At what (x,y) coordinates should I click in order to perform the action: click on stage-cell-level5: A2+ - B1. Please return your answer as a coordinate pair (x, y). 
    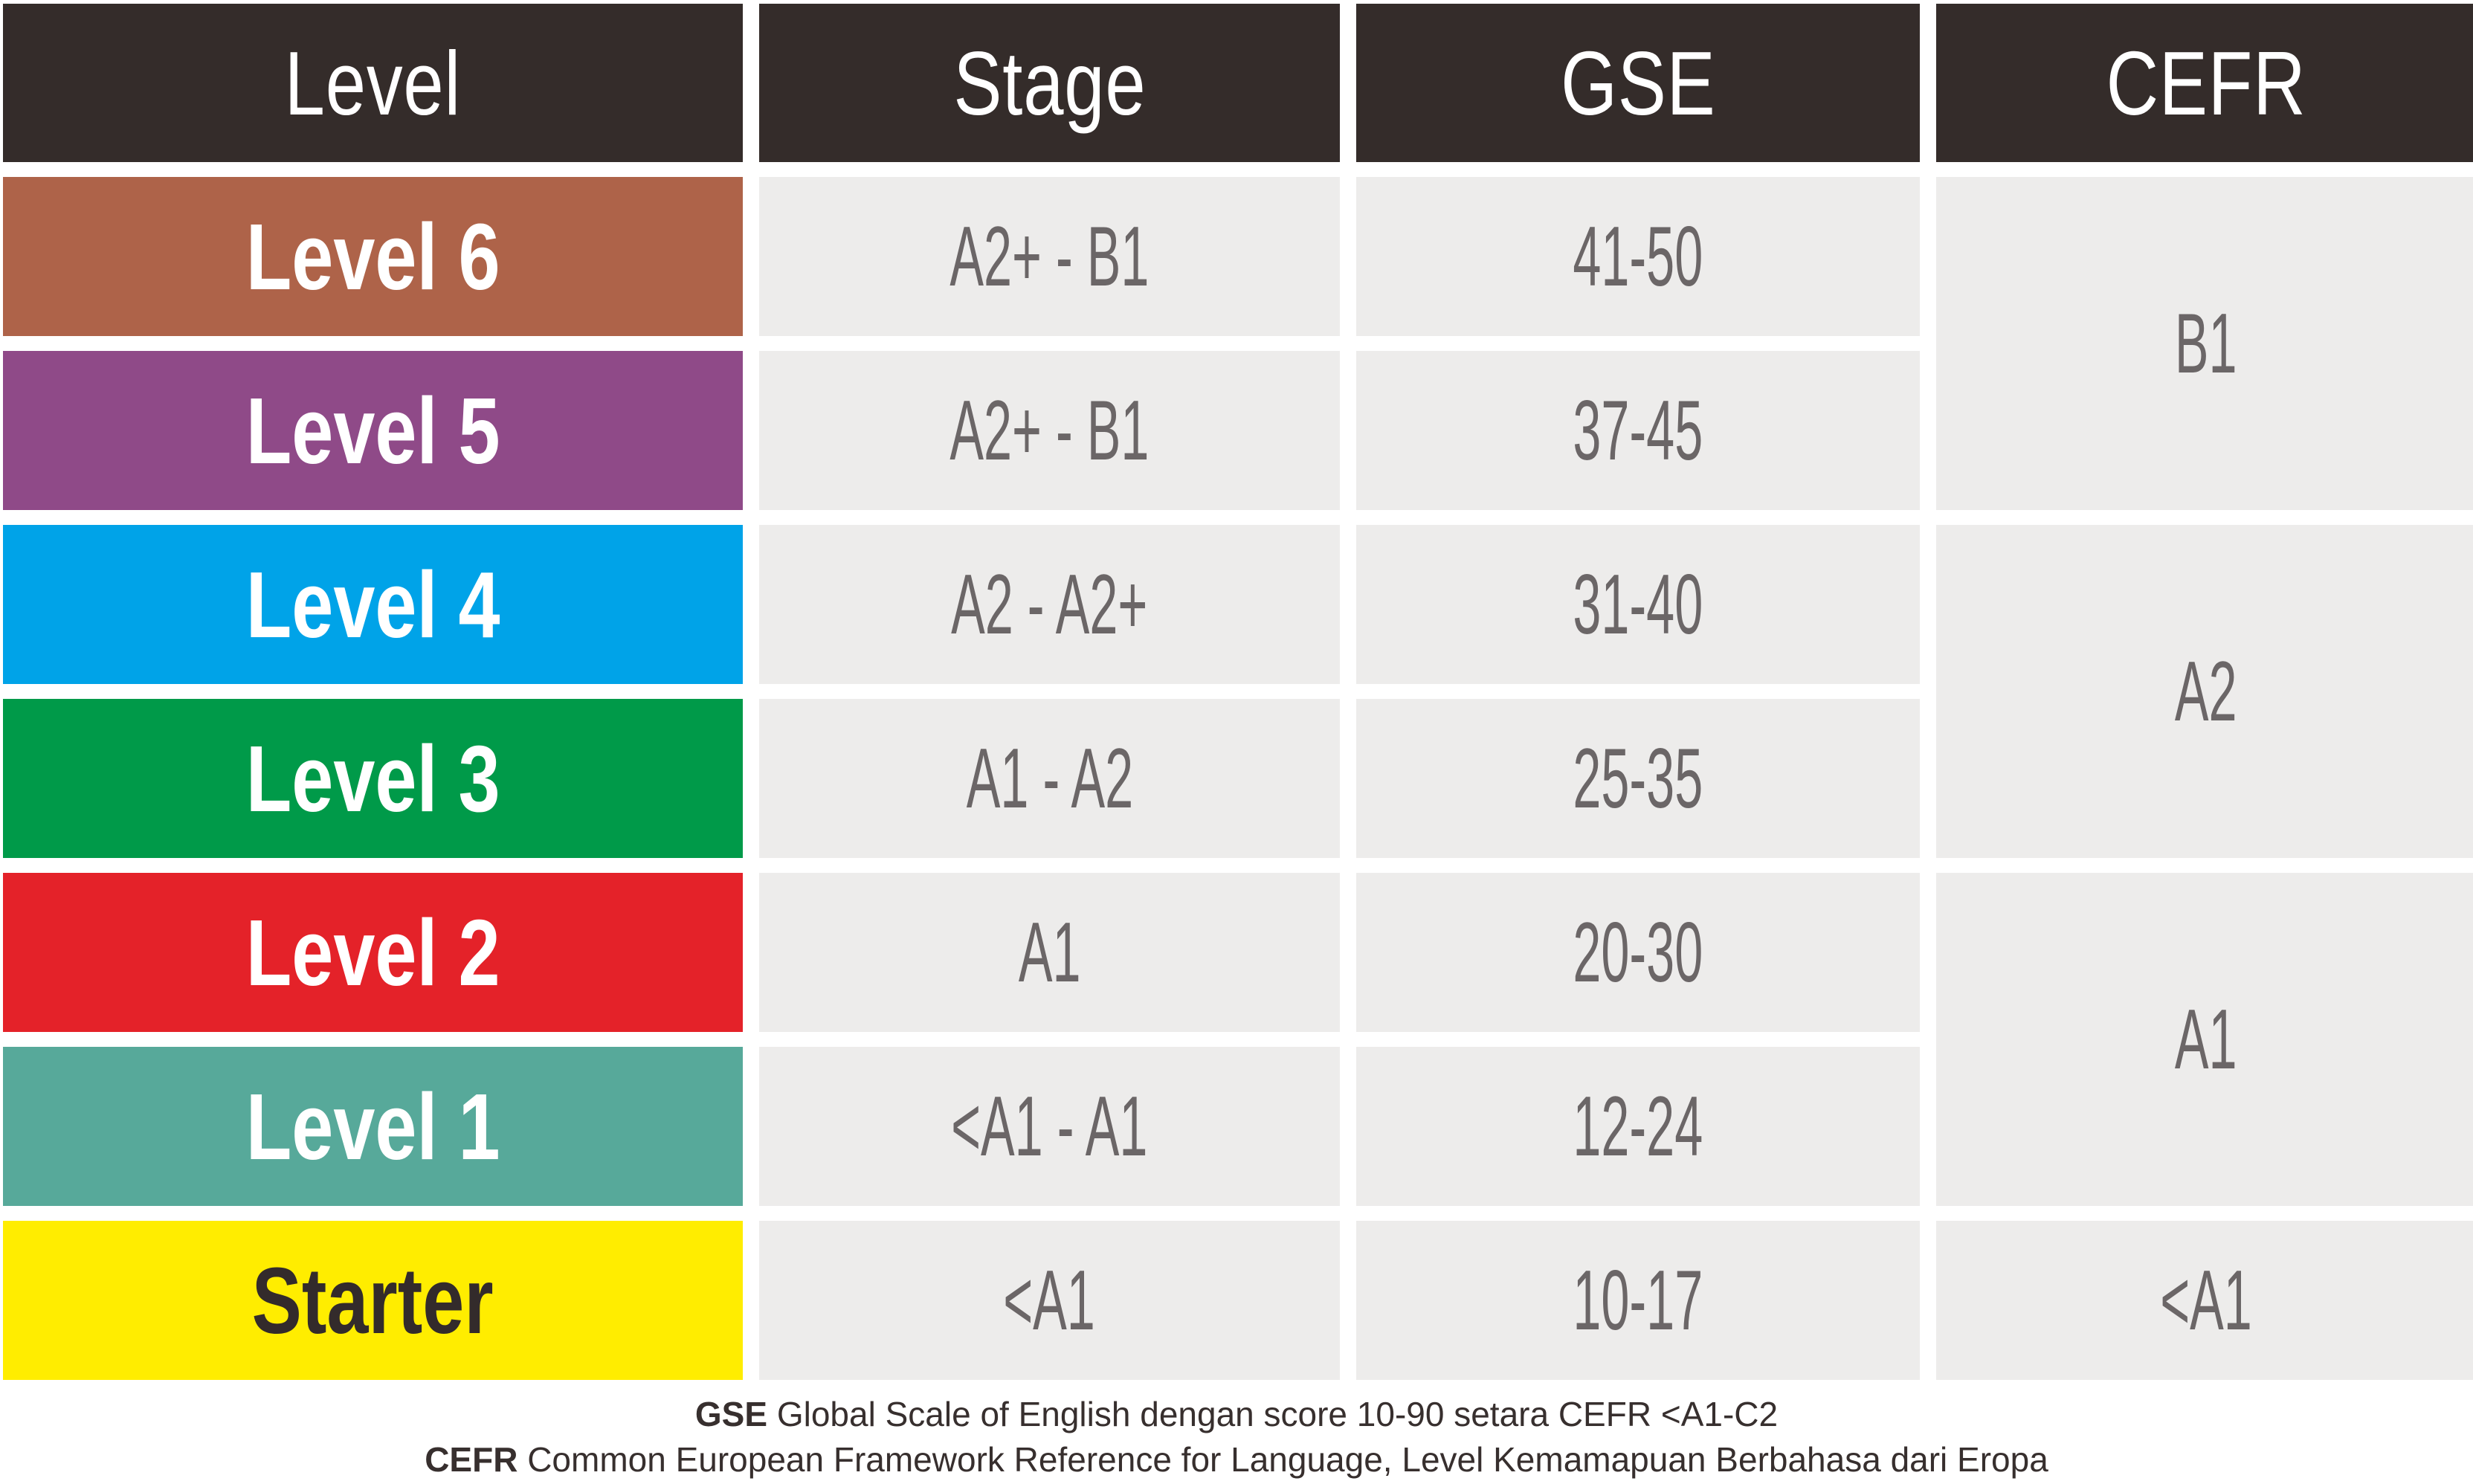
    Looking at the image, I should click on (1049, 430).